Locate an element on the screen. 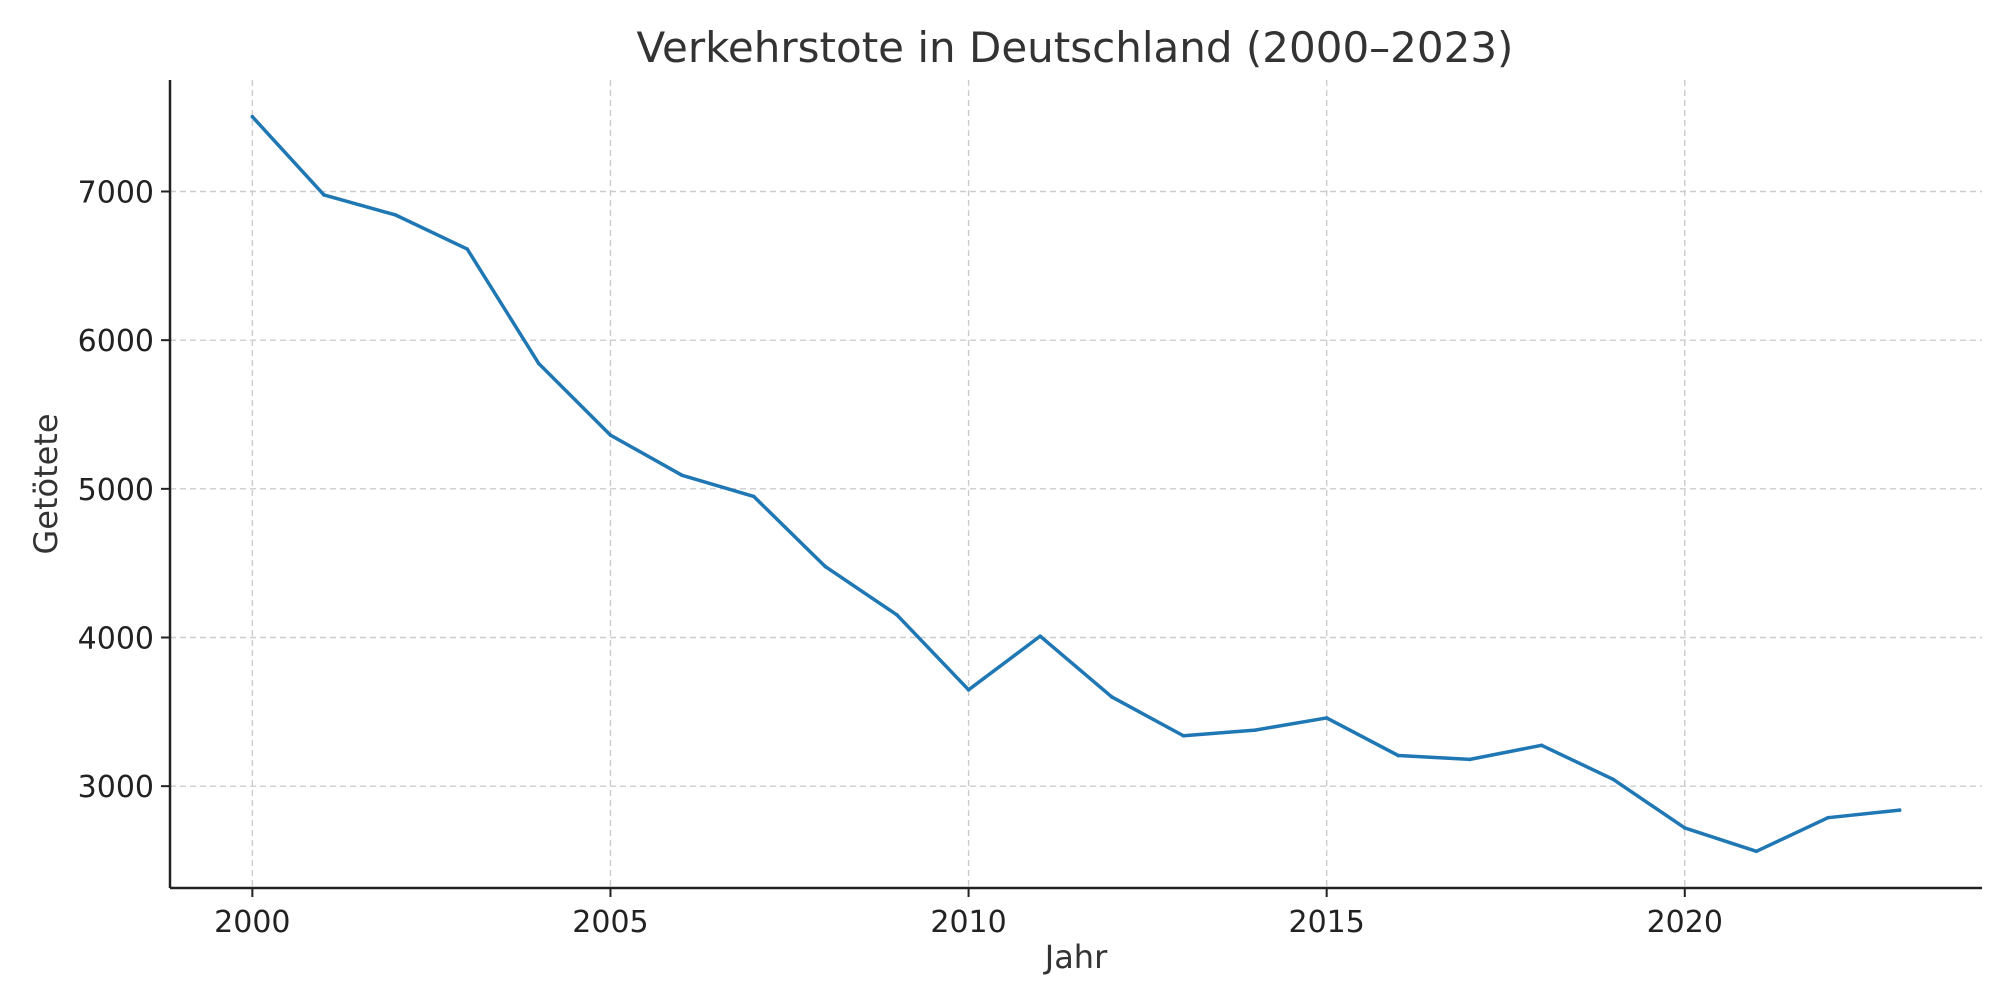 This screenshot has width=2000, height=1000. y-axis-label: Getötete is located at coordinates (46, 483).